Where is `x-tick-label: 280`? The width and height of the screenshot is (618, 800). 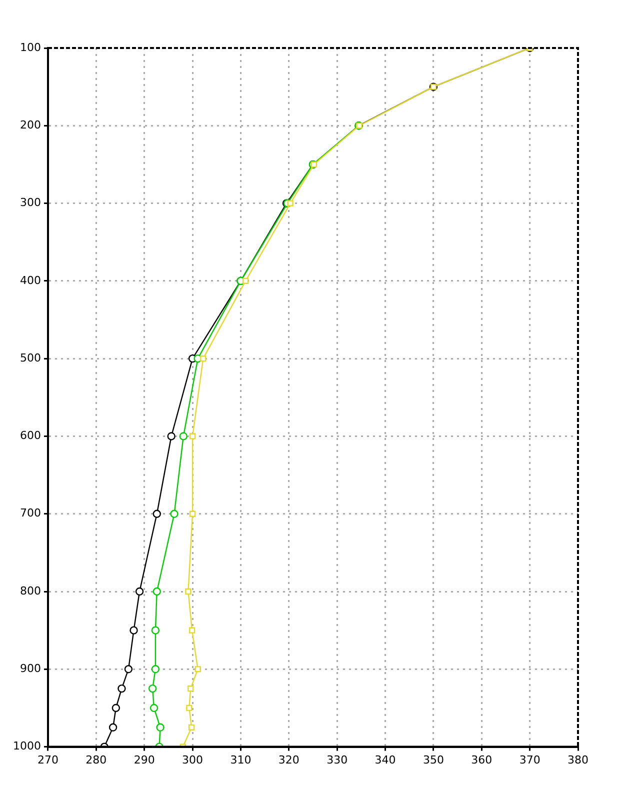
x-tick-label: 280 is located at coordinates (96, 759).